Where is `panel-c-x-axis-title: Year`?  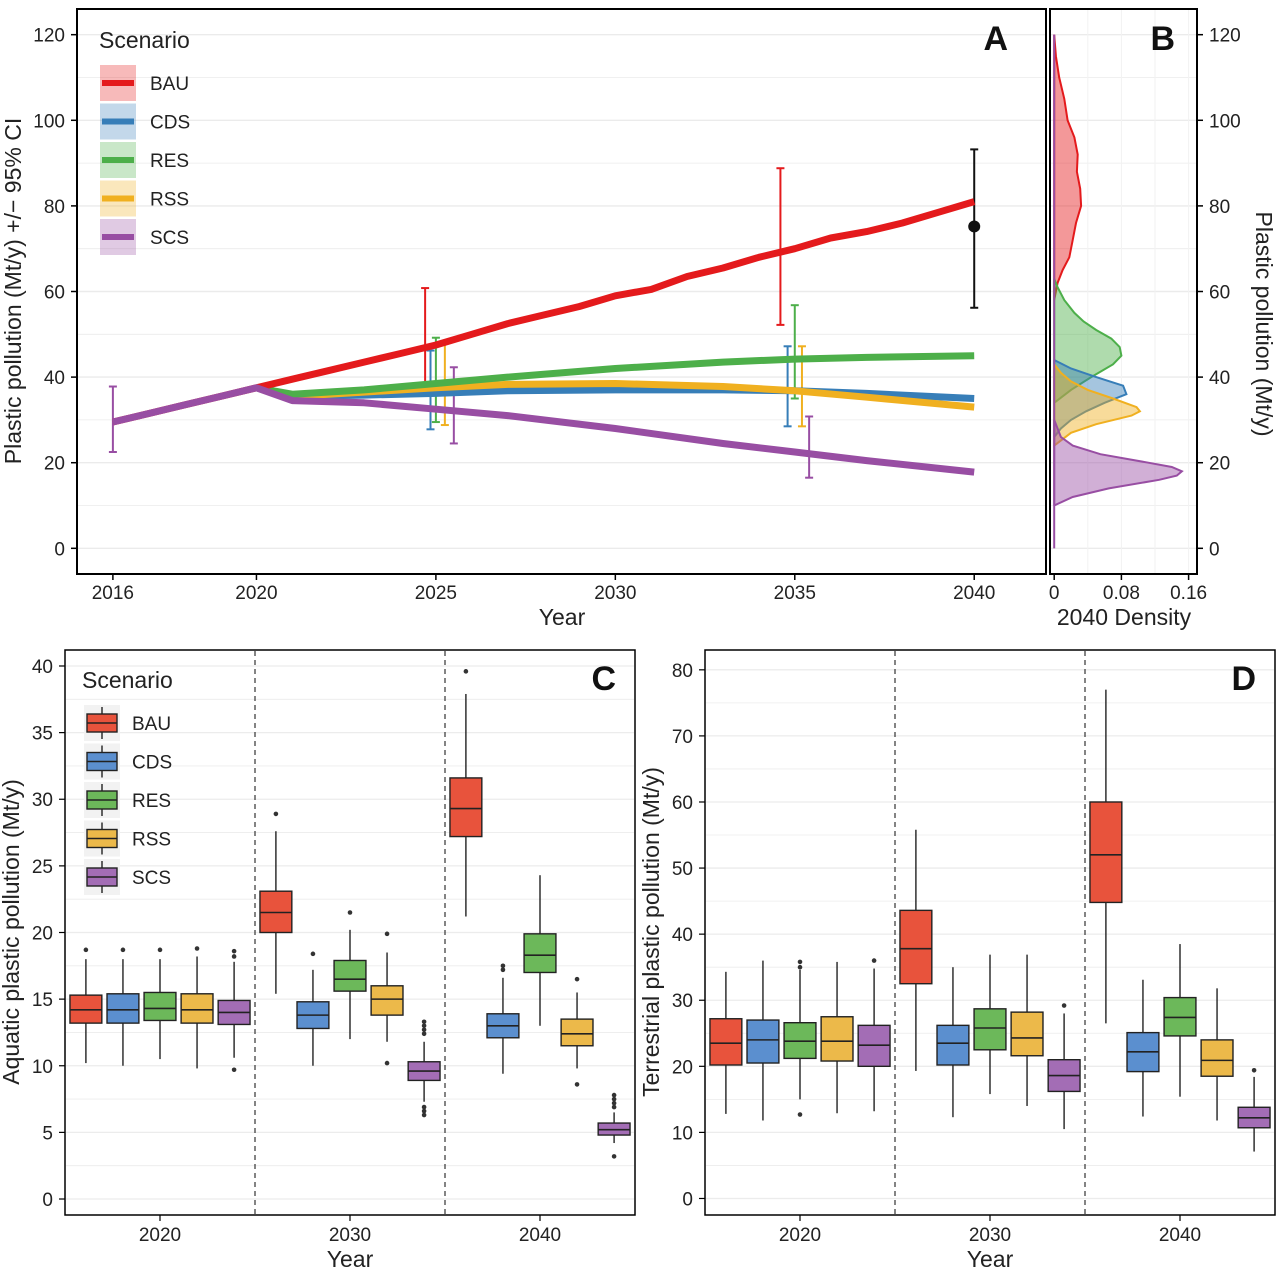 panel-c-x-axis-title: Year is located at coordinates (350, 1259).